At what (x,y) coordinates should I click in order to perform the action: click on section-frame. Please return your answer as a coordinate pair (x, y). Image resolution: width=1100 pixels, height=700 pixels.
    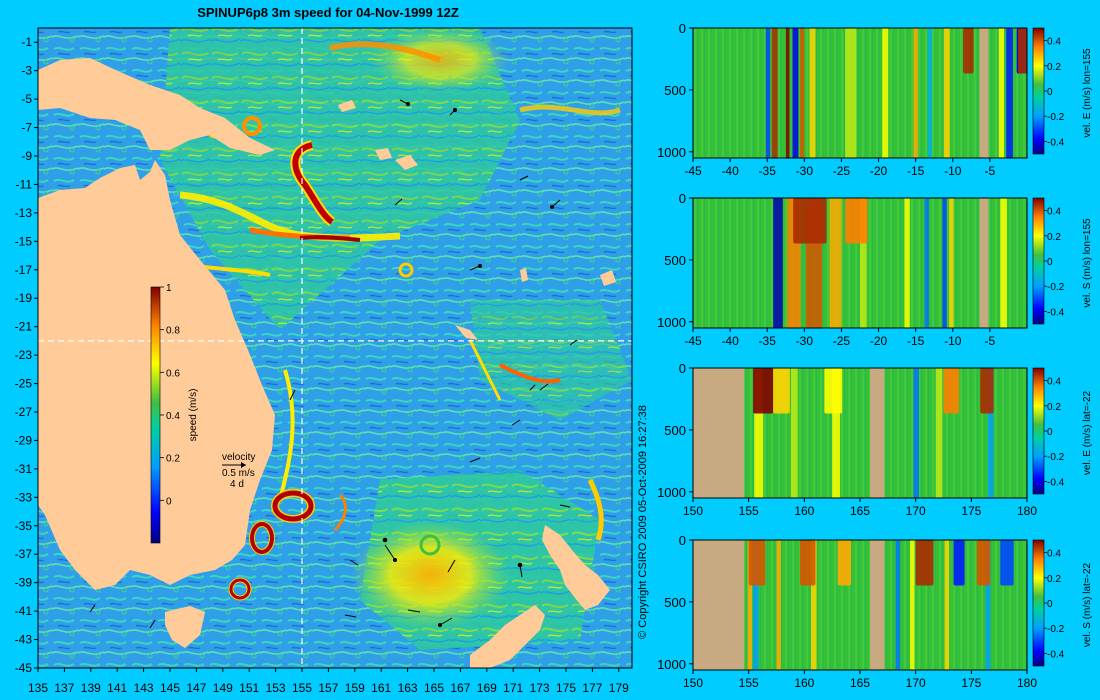
    Looking at the image, I should click on (860, 263).